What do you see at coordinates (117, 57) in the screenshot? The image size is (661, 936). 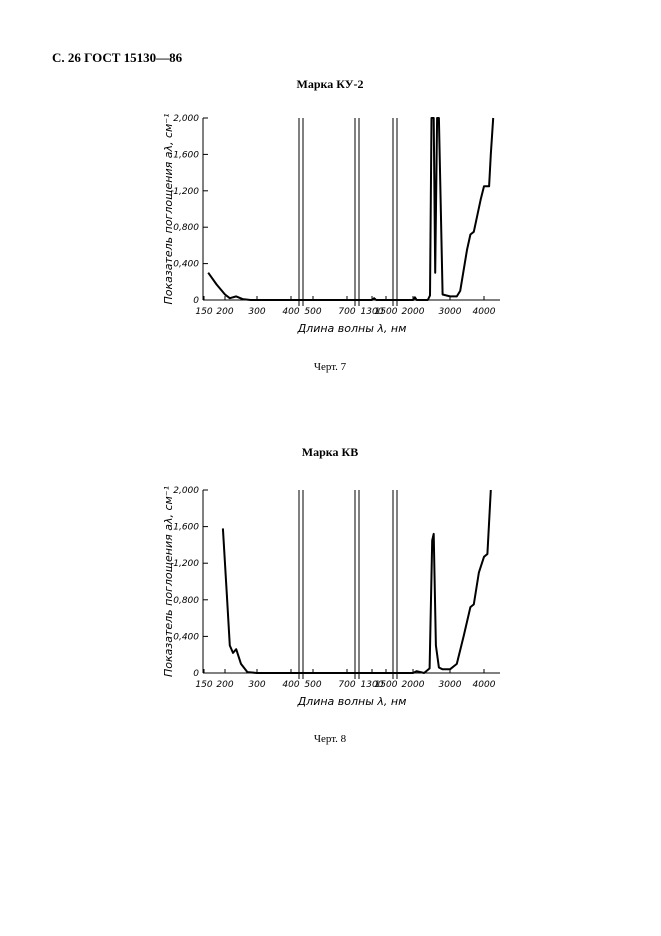 I see `header: С. 26 ГОСТ 15130—86` at bounding box center [117, 57].